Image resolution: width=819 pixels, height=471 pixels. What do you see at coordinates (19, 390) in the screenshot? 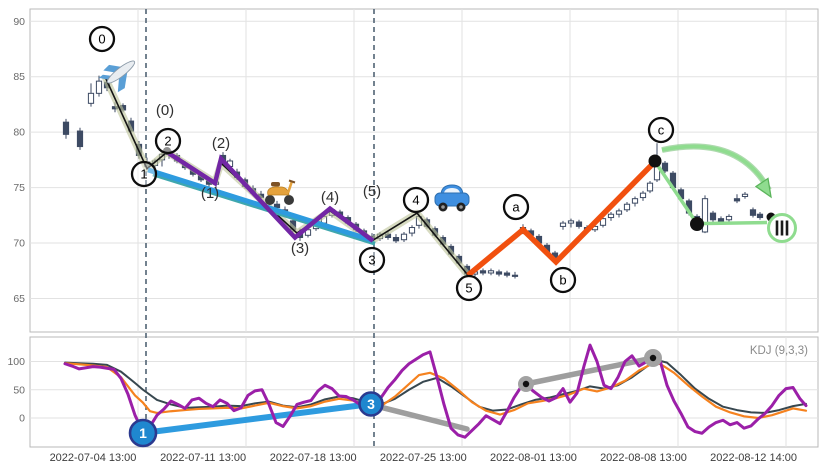
I see `kdj-axis-tick-label: 50` at bounding box center [19, 390].